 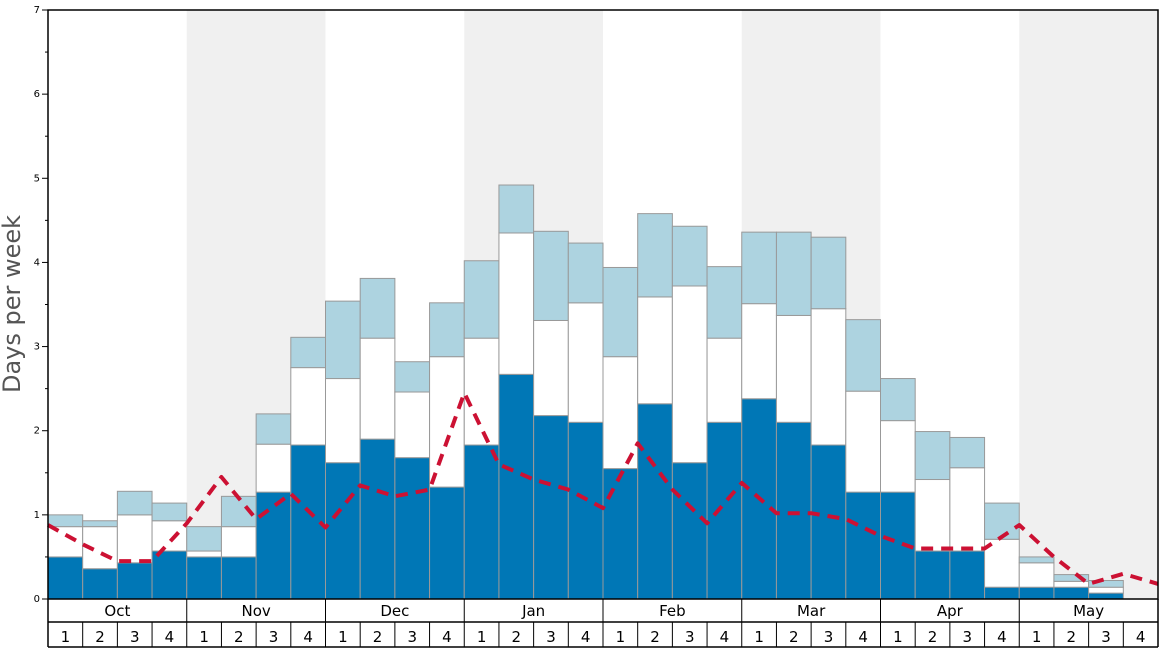 I want to click on month-label-feb: Feb, so click(x=672, y=611).